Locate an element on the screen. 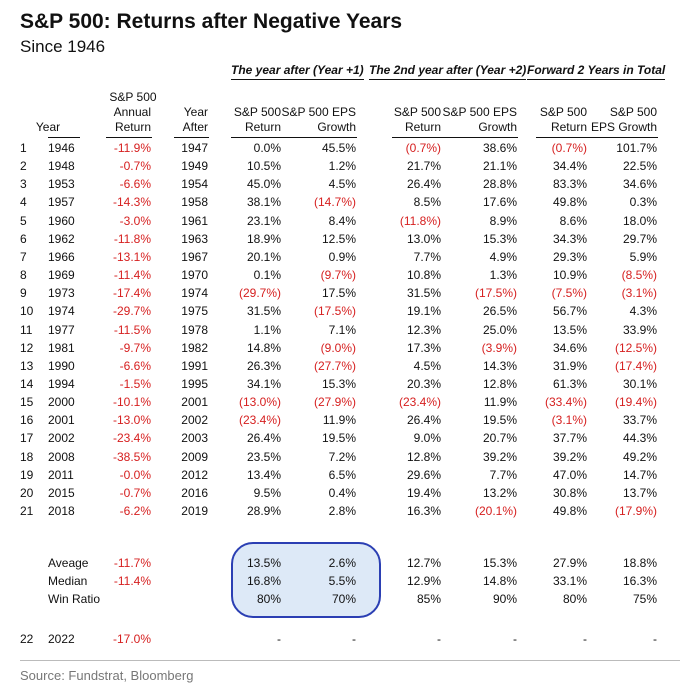 This screenshot has width=700, height=689. header-y1-return: Return is located at coordinates (262, 127).